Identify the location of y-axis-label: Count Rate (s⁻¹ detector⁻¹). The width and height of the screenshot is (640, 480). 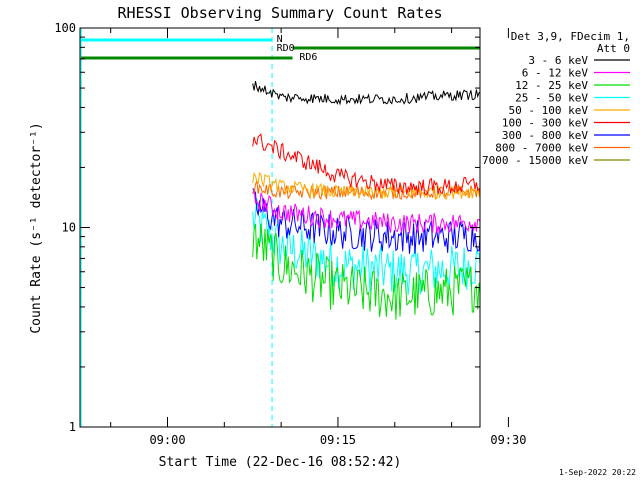
(36, 227).